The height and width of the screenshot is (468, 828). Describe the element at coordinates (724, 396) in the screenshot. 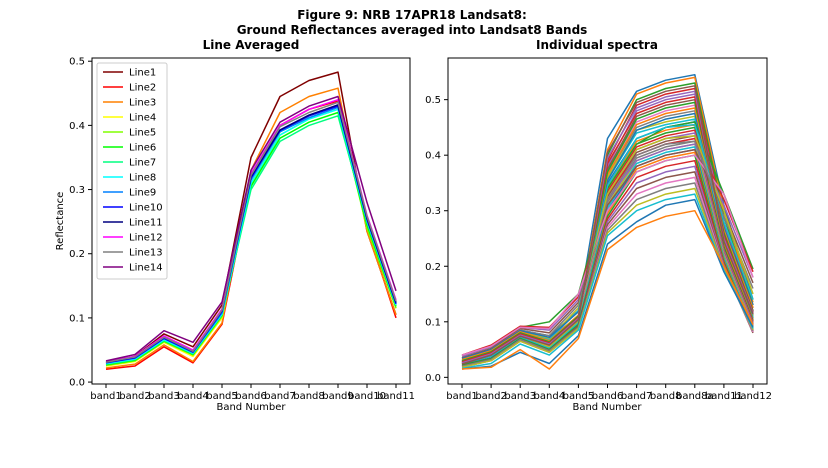

I see `right-x-tick-label: band11` at that location.